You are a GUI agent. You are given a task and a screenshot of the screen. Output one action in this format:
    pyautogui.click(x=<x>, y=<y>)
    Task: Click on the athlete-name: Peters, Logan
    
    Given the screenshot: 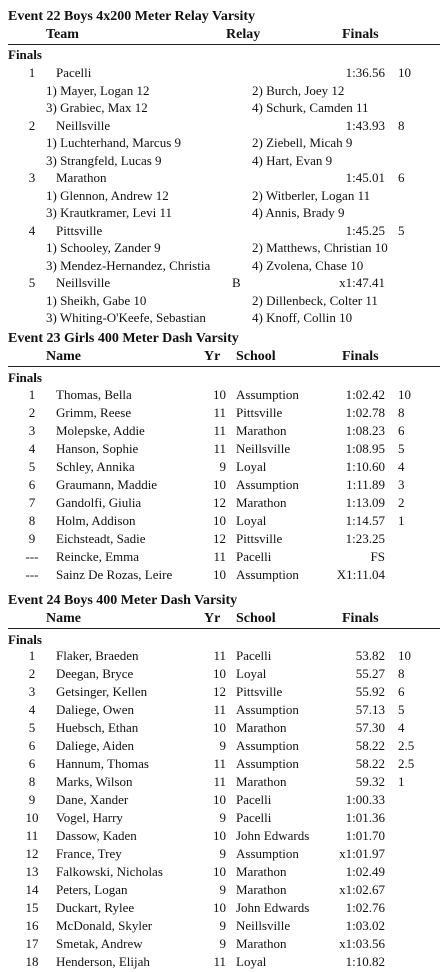 What is the action you would take?
    pyautogui.click(x=92, y=889)
    